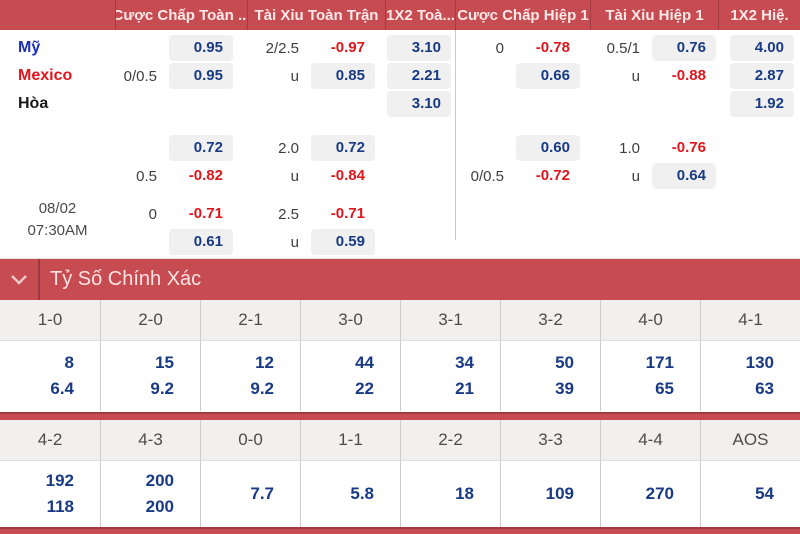 Image resolution: width=800 pixels, height=534 pixels. Describe the element at coordinates (764, 493) in the screenshot. I see `score-odds-value: 54` at that location.